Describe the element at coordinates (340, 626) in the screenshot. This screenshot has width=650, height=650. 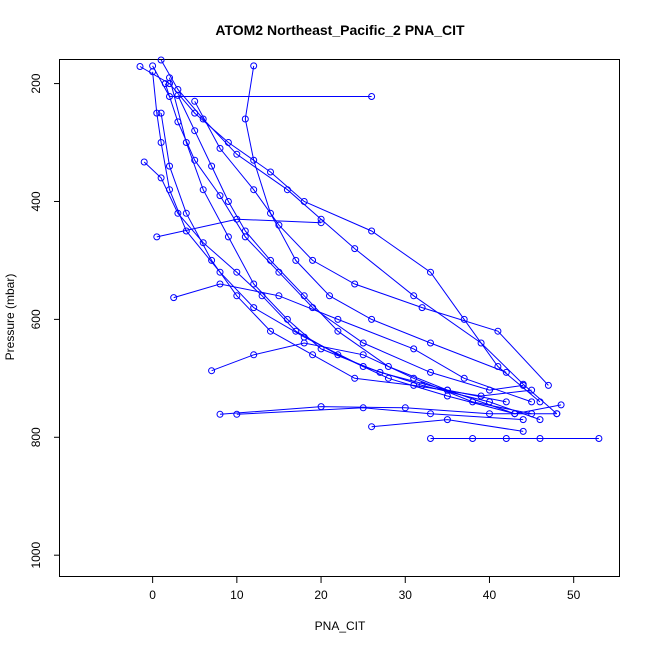
I see `x-axis-label: PNA_CIT` at that location.